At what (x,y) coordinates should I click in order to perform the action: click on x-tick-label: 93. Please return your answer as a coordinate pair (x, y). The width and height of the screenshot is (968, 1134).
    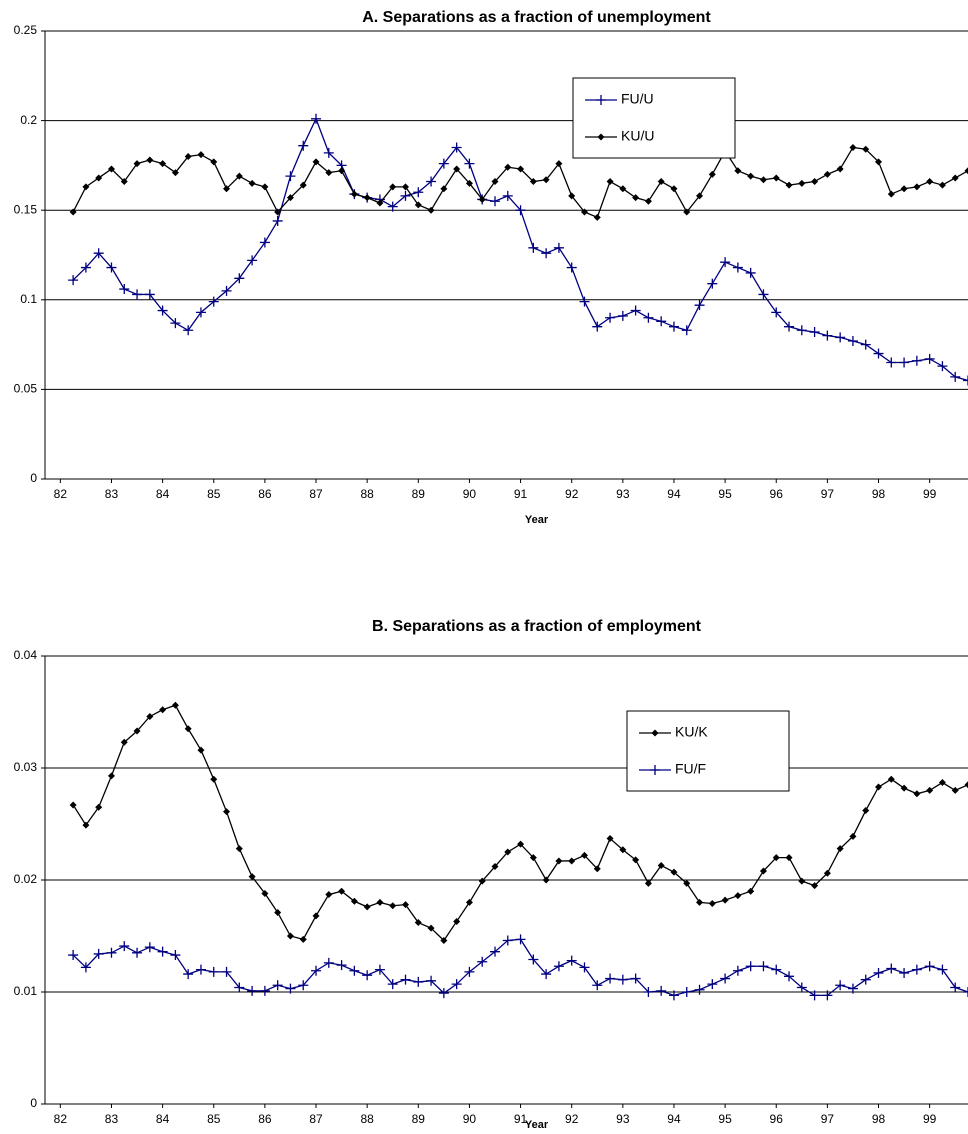
    Looking at the image, I should click on (623, 494).